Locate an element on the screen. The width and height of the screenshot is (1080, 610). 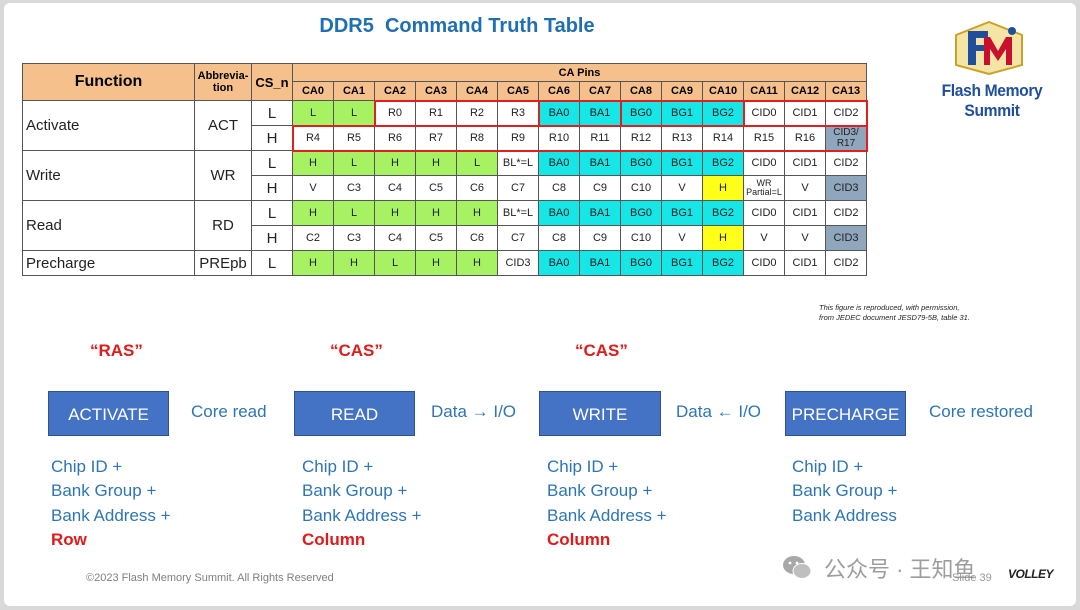
label-ras: “RAS” is located at coordinates (116, 350).